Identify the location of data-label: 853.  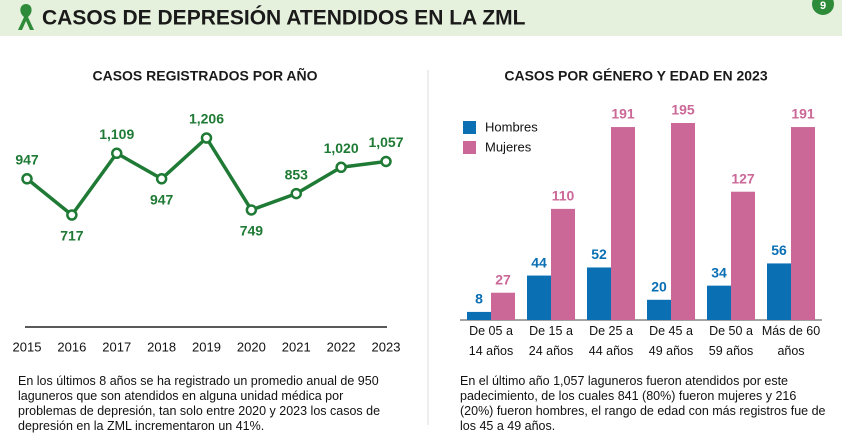
(297, 174).